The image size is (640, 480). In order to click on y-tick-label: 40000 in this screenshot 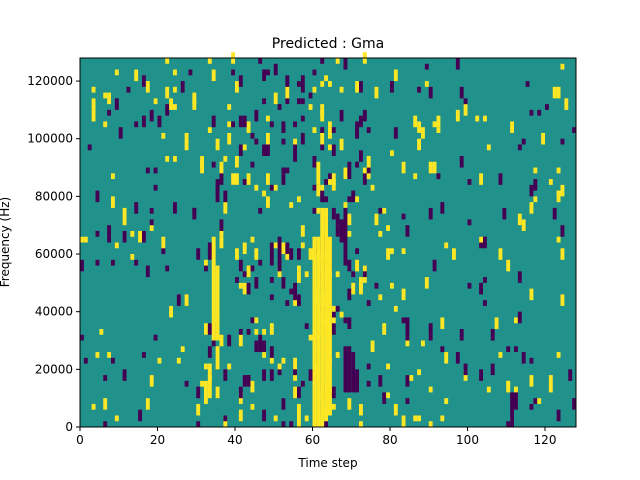, I will do `click(54, 312)`.